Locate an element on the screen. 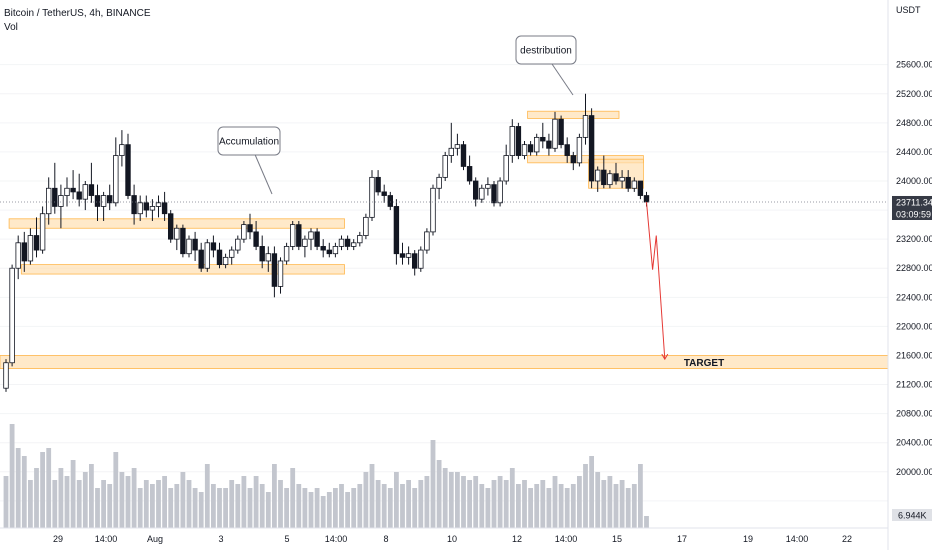 Image resolution: width=932 pixels, height=555 pixels. current-price-value: 23711.34 is located at coordinates (914, 202).